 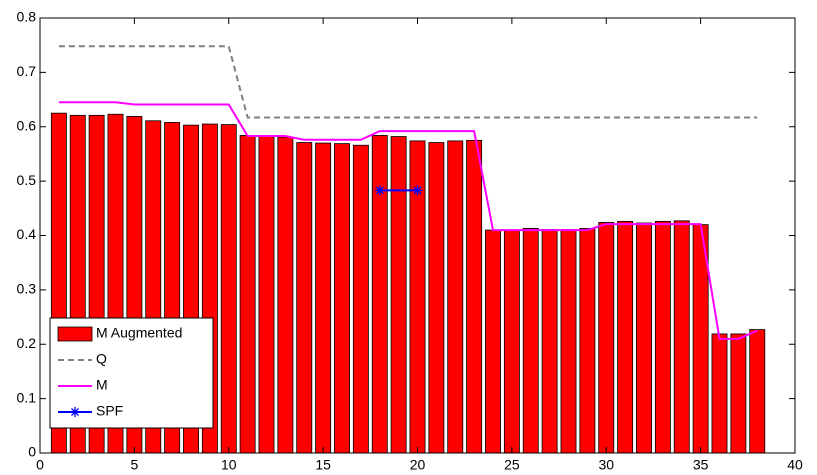 I want to click on y-tick-label: 0, so click(x=32, y=452).